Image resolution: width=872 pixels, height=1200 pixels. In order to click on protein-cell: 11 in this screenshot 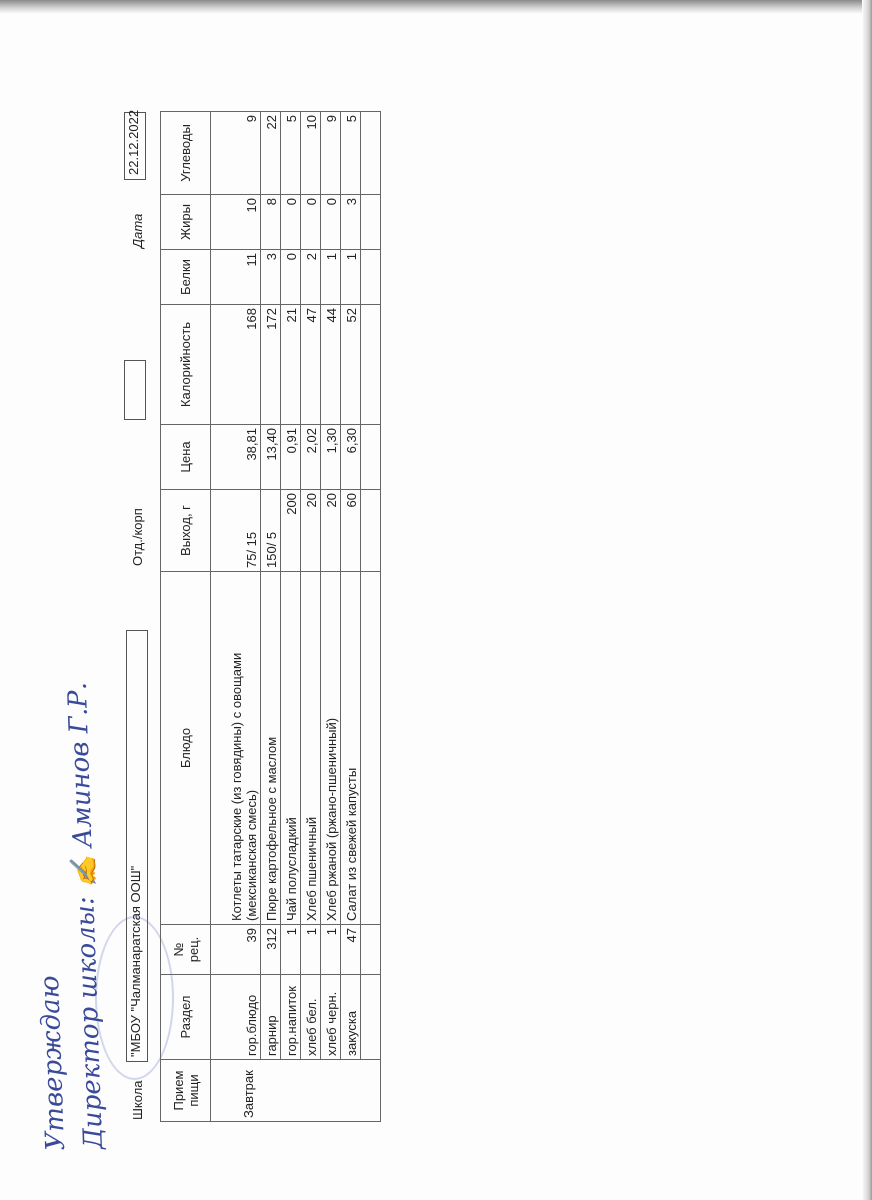, I will do `click(235, 277)`.